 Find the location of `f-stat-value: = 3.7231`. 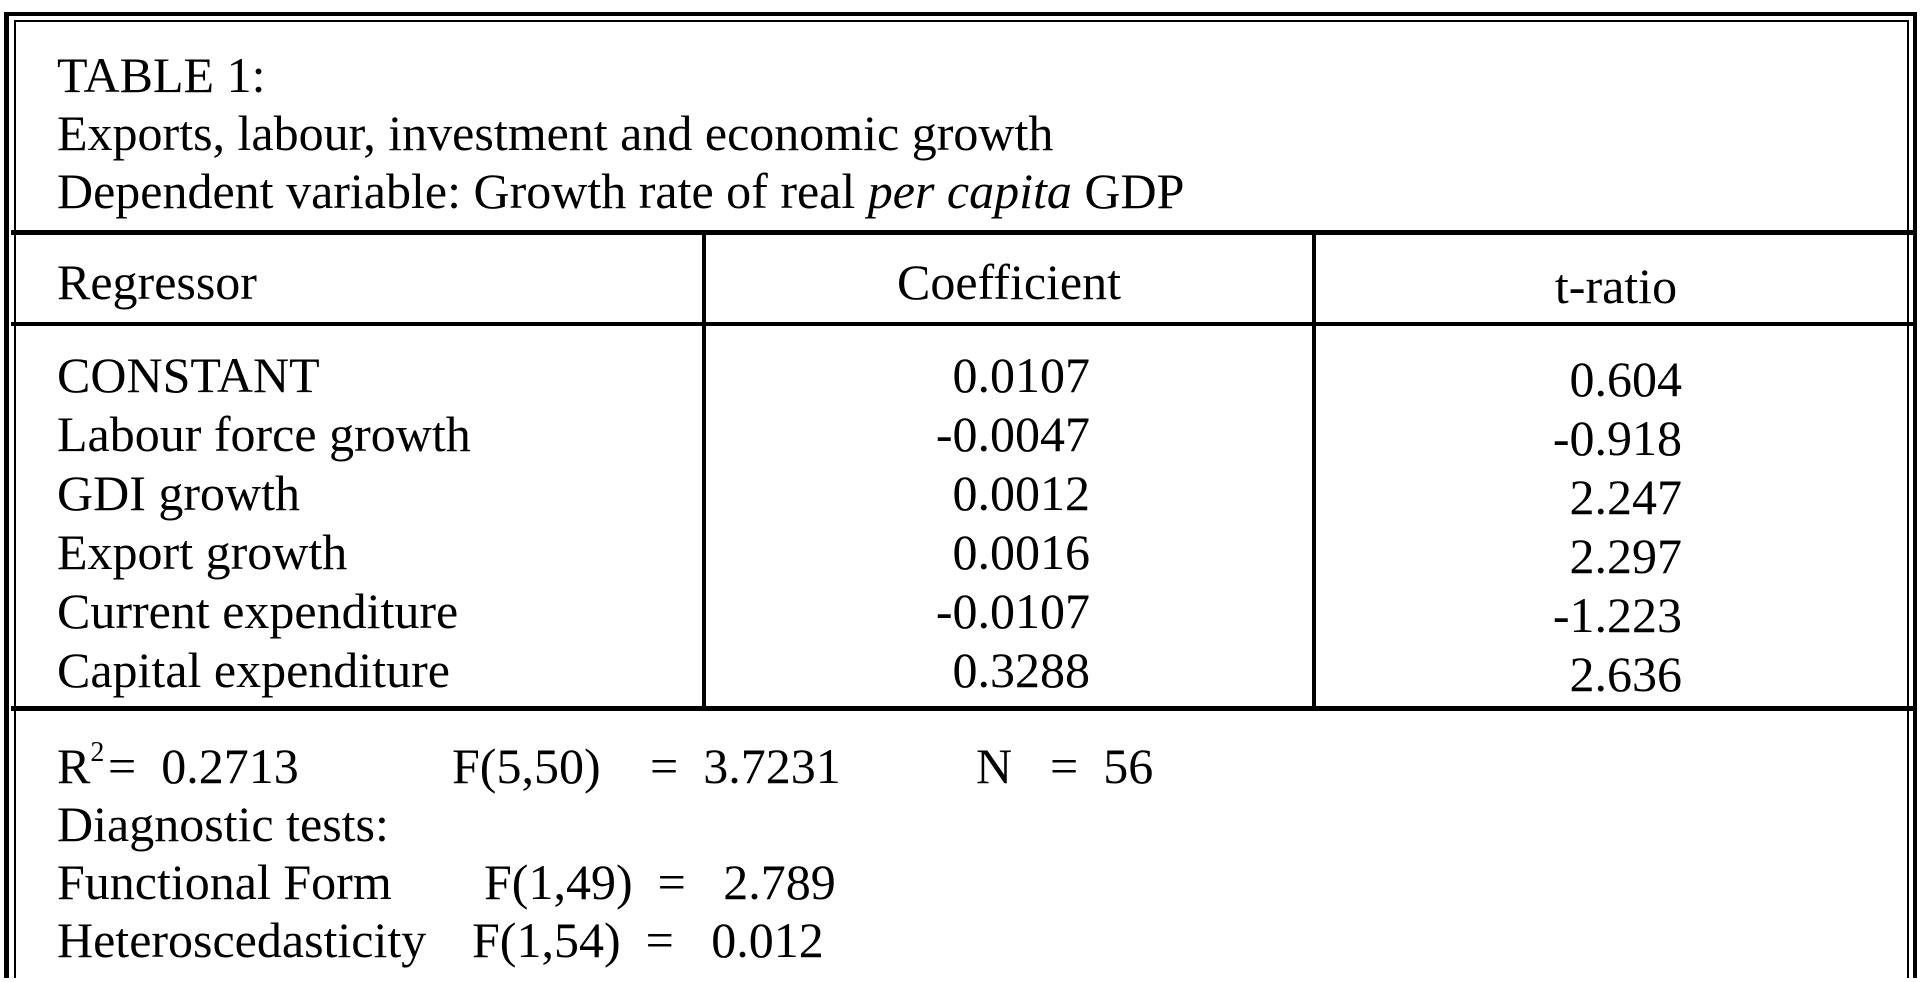

f-stat-value: = 3.7231 is located at coordinates (745, 766).